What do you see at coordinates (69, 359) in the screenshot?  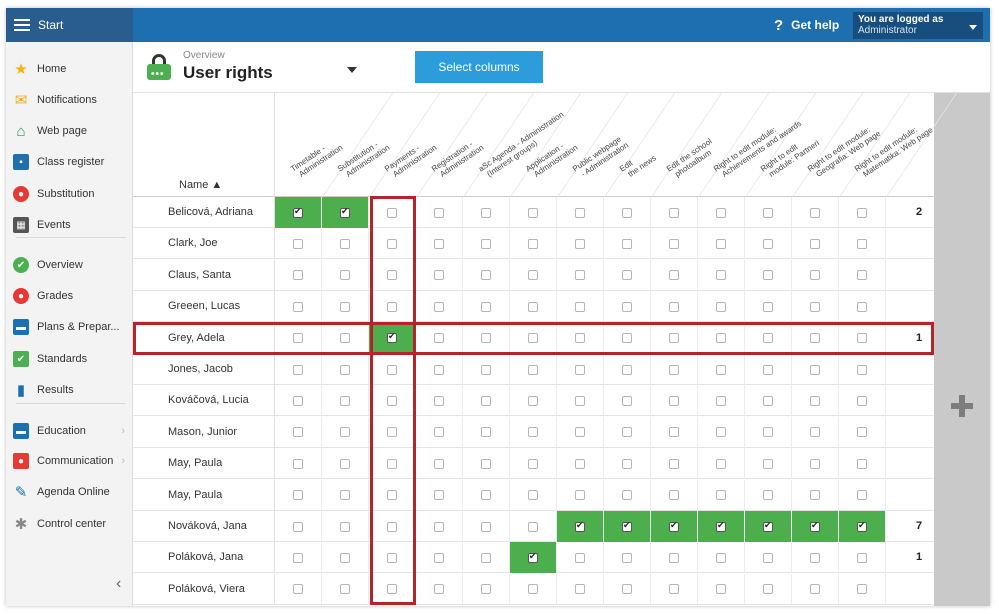 I see `sidebar-item-standards: ✔ Standards` at bounding box center [69, 359].